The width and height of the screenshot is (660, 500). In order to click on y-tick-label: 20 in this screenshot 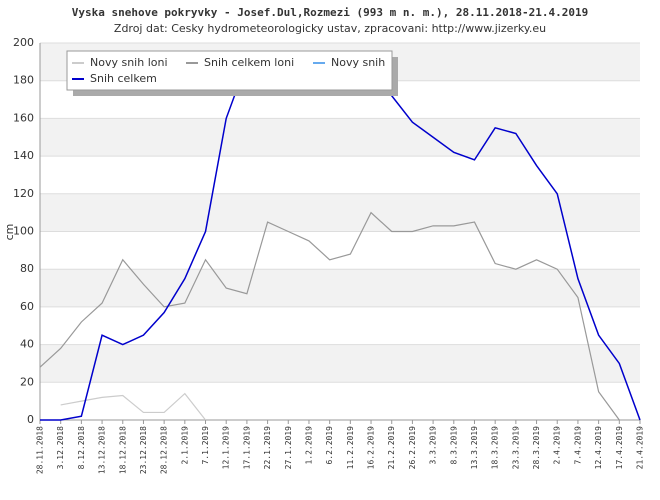, I will do `click(27, 381)`.